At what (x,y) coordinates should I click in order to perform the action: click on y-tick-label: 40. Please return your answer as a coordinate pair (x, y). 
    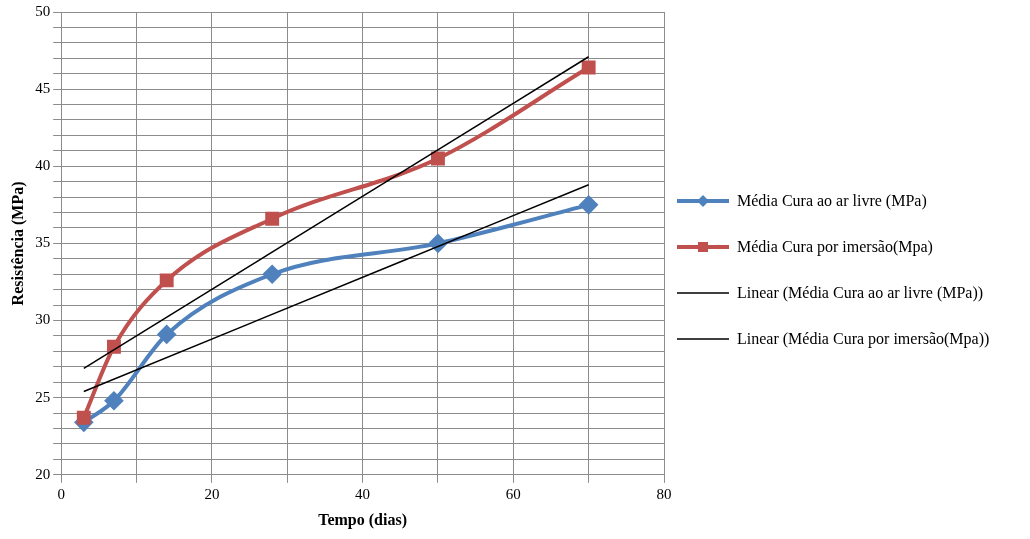
    Looking at the image, I should click on (43, 165).